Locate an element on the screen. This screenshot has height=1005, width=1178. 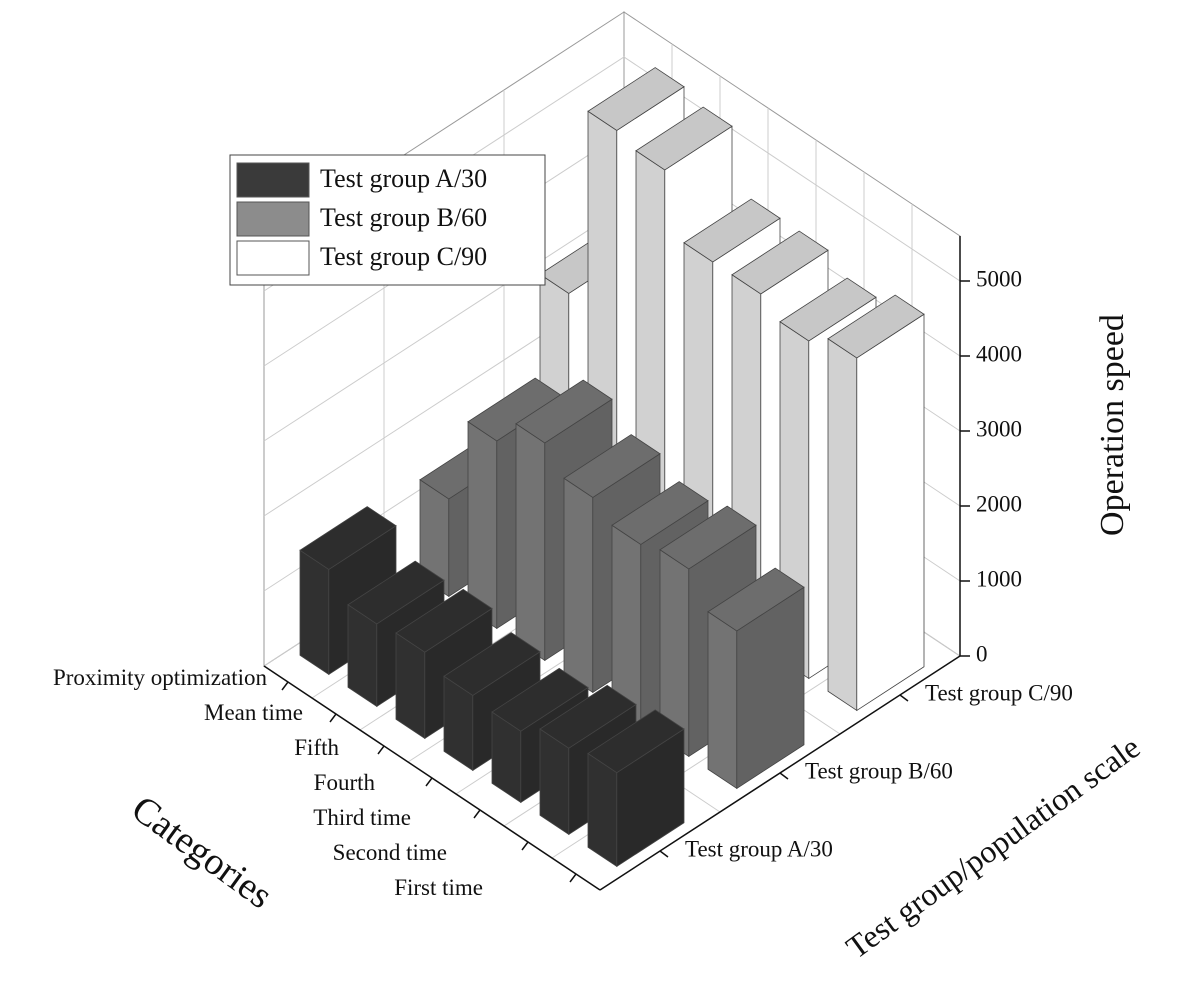
legend-label: Test group C/90 is located at coordinates (403, 256).